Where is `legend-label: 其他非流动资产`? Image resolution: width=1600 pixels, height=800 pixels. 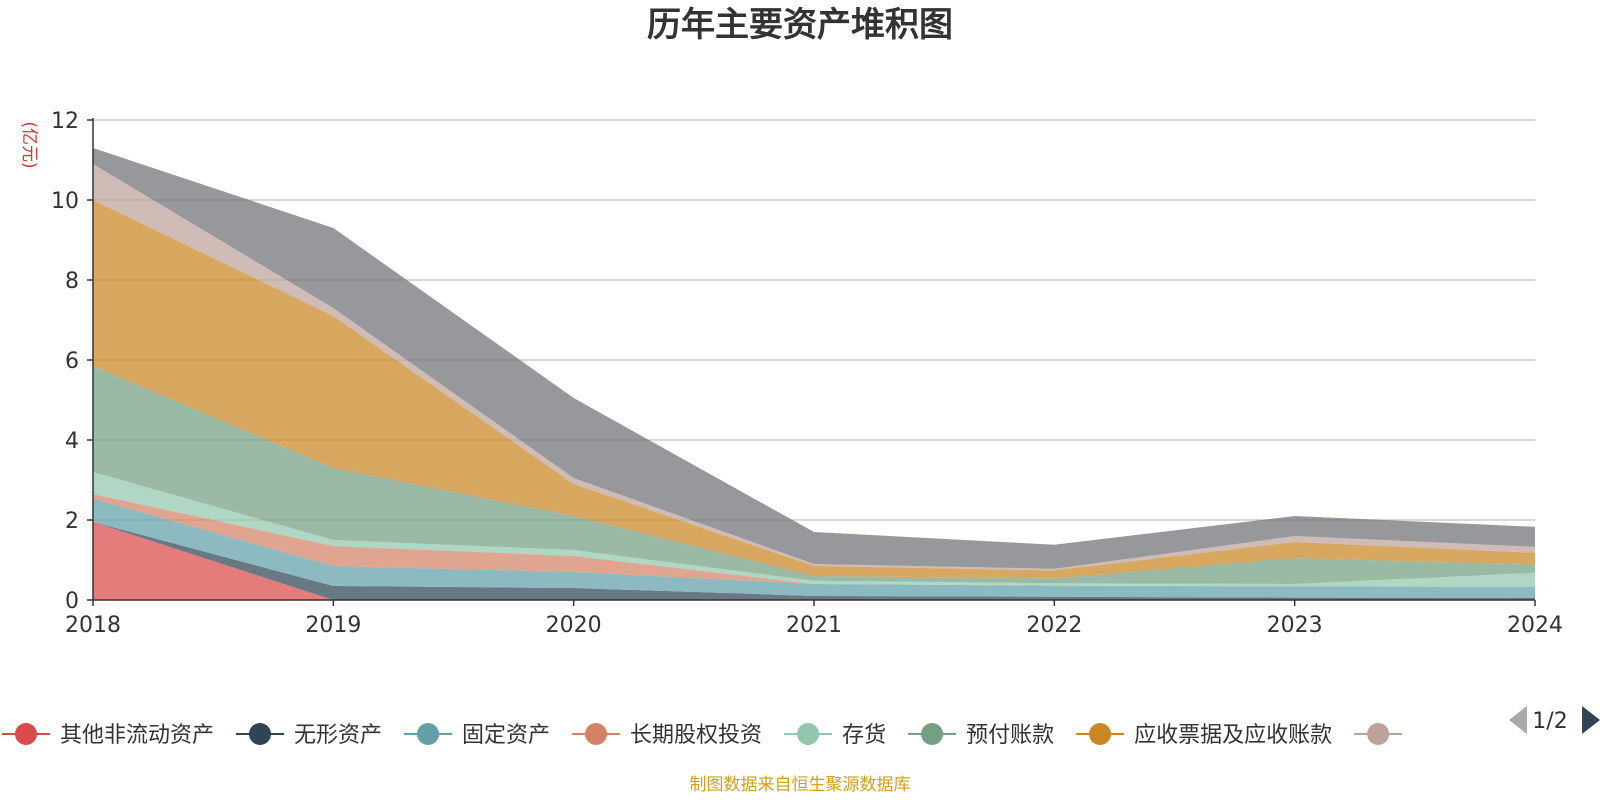
legend-label: 其他非流动资产 is located at coordinates (137, 735).